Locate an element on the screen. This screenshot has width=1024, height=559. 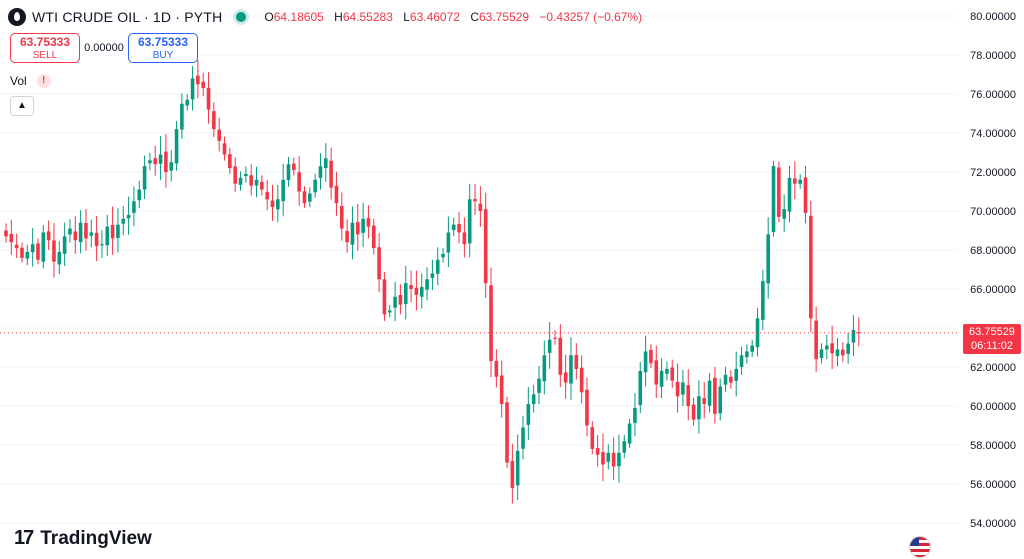
tradingview-logo: 17 TradingView is located at coordinates (83, 538).